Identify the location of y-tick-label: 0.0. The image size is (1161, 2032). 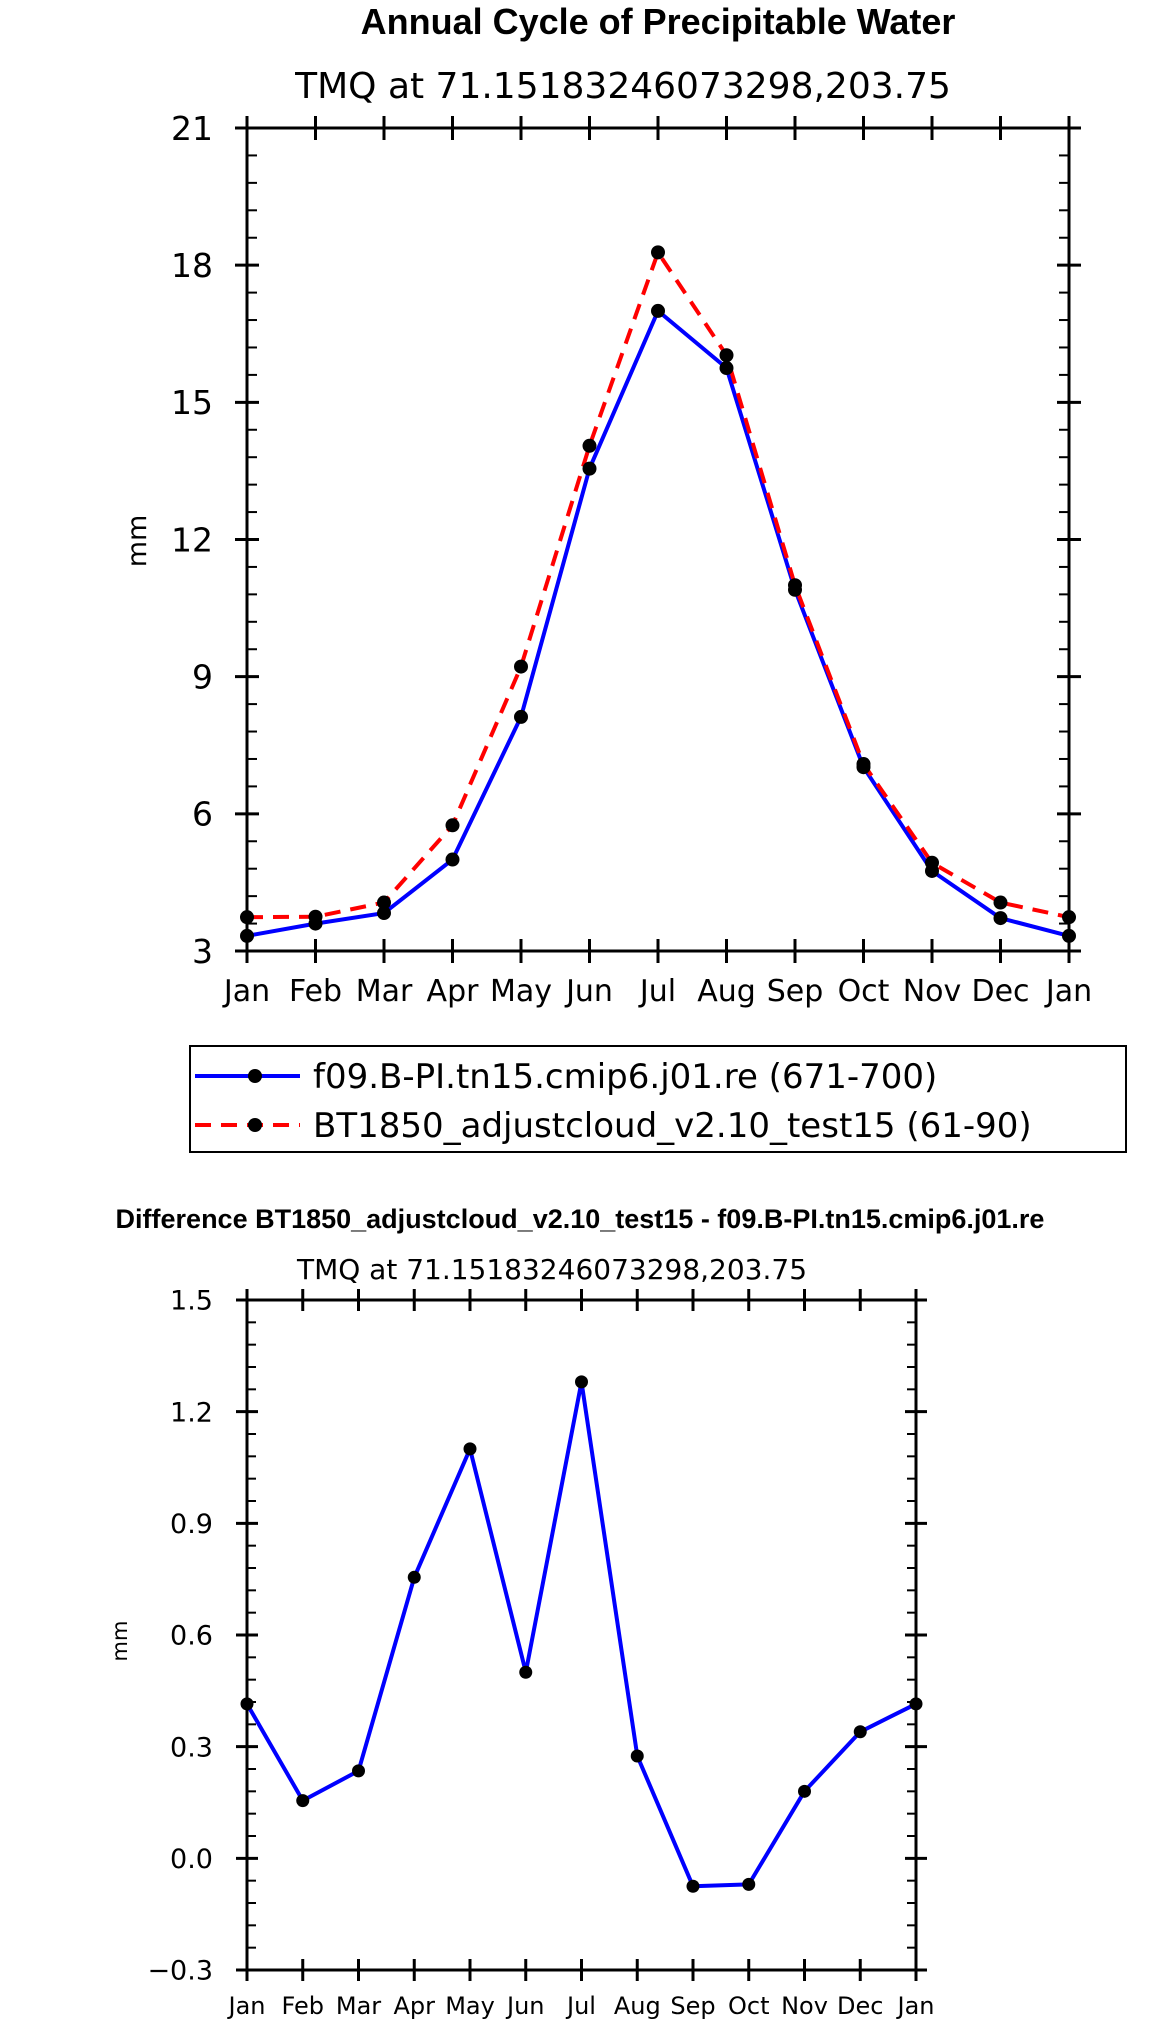
(191, 1859).